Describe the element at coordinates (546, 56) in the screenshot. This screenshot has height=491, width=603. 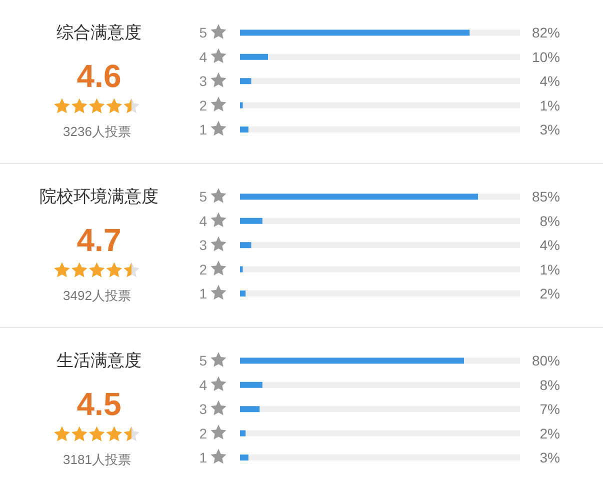
I see `data-label: 10%` at that location.